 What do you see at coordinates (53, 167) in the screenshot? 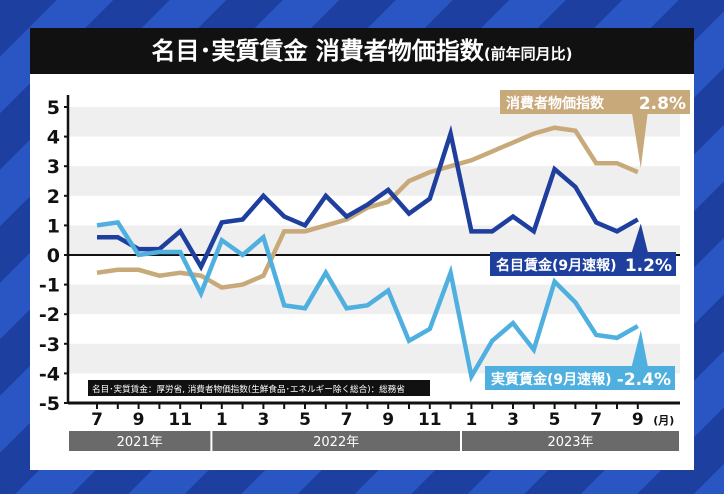
I see `y-tick-label: 3` at bounding box center [53, 167].